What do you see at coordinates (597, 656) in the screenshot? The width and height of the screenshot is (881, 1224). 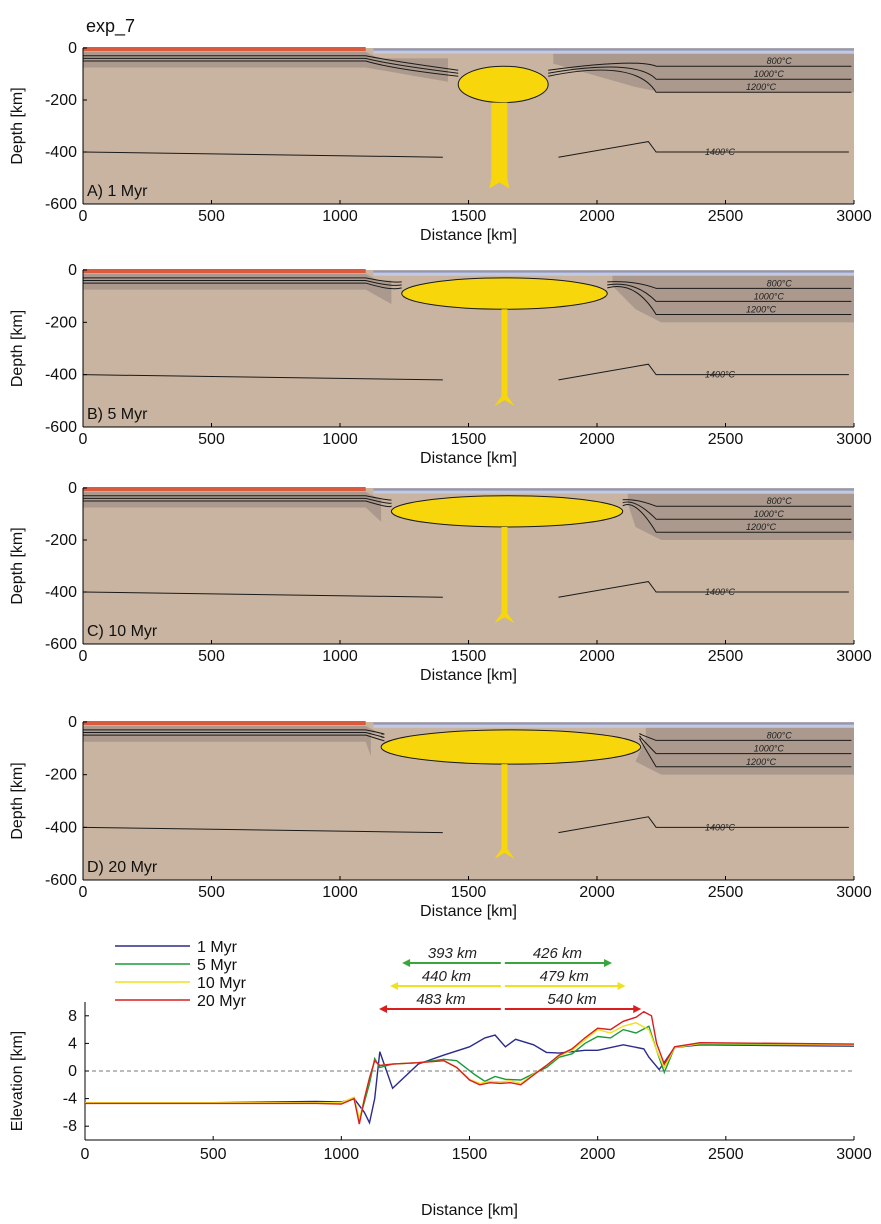 I see `x-tick-label-4: 2000` at bounding box center [597, 656].